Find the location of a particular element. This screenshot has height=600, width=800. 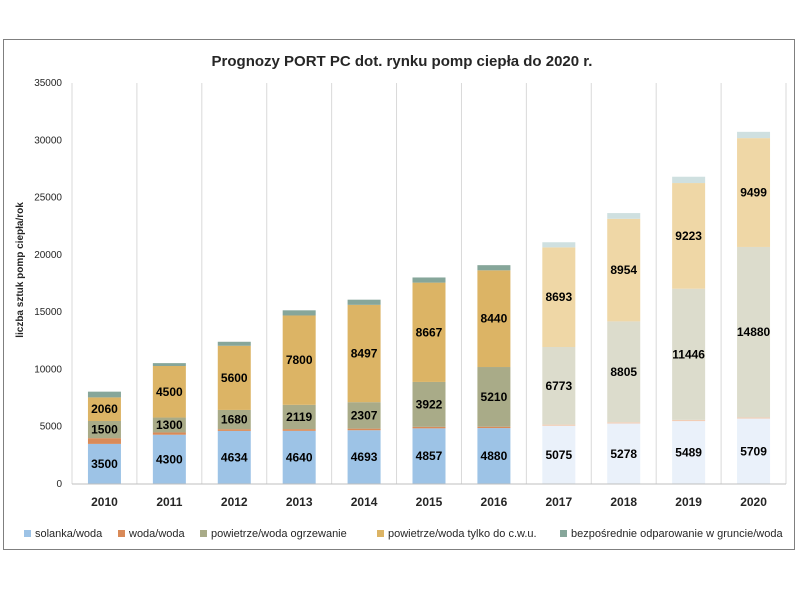

data-label: 5600 is located at coordinates (234, 378).